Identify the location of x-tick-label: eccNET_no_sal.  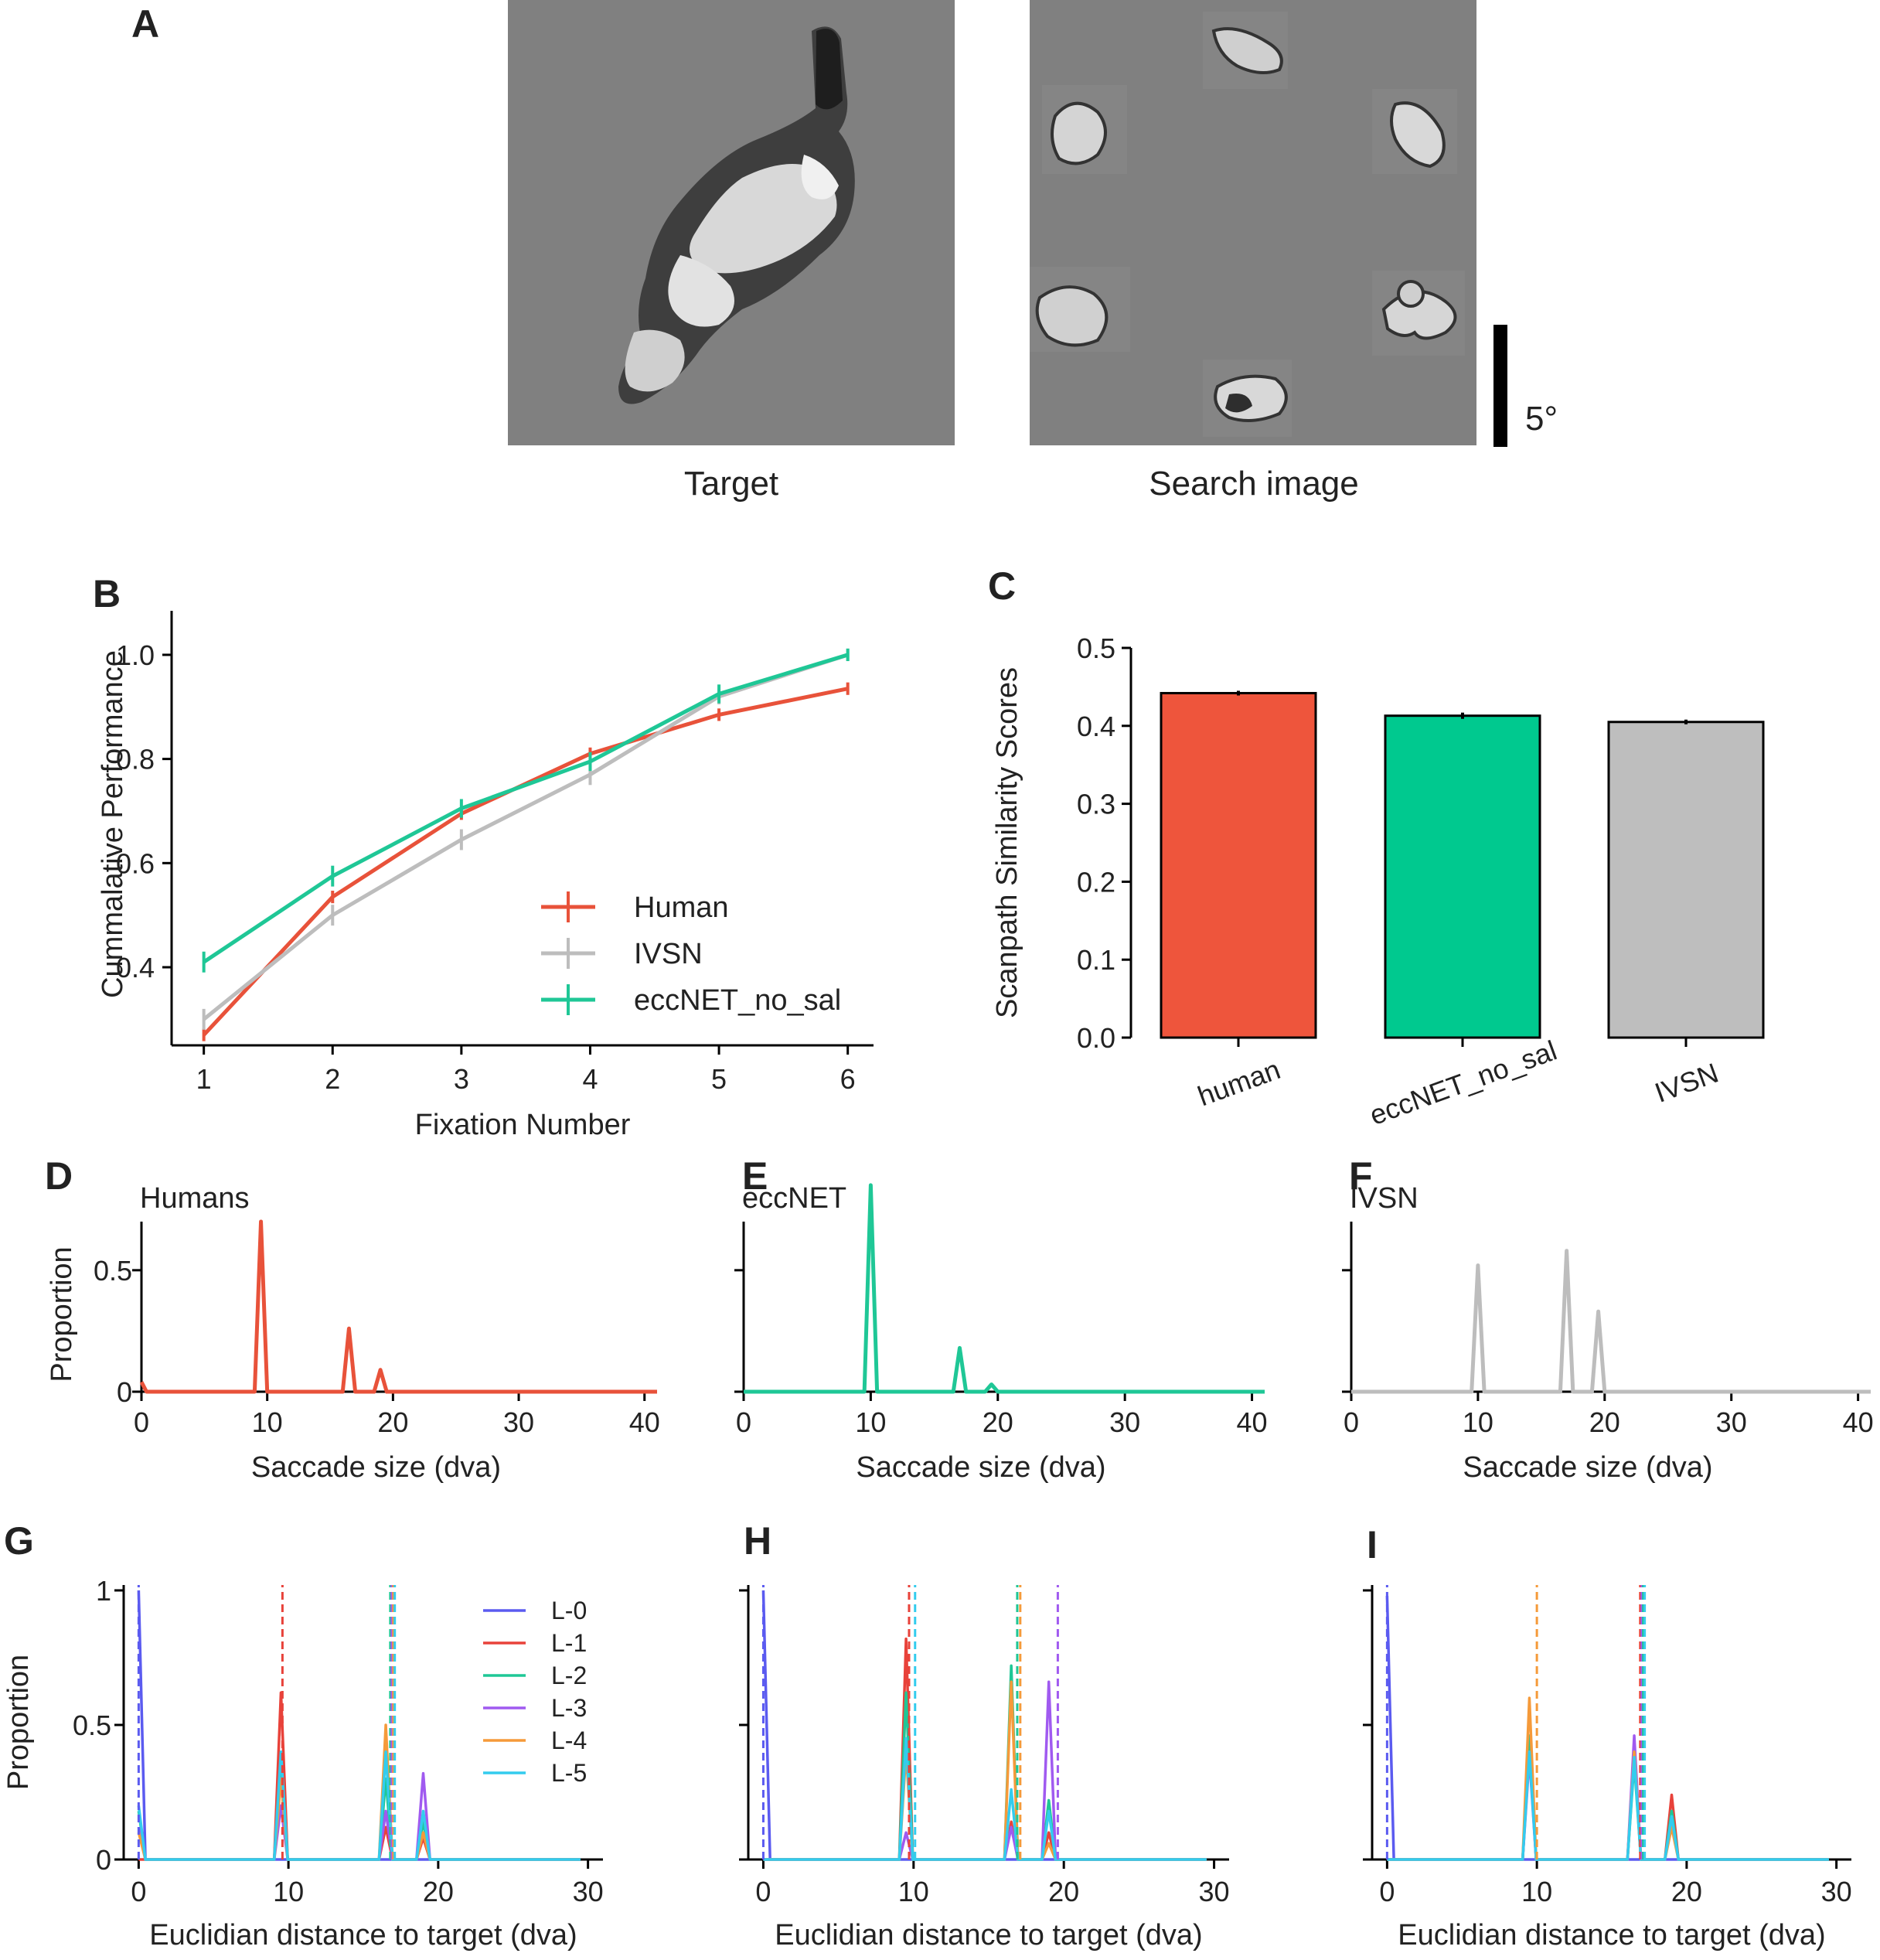
(1463, 1083).